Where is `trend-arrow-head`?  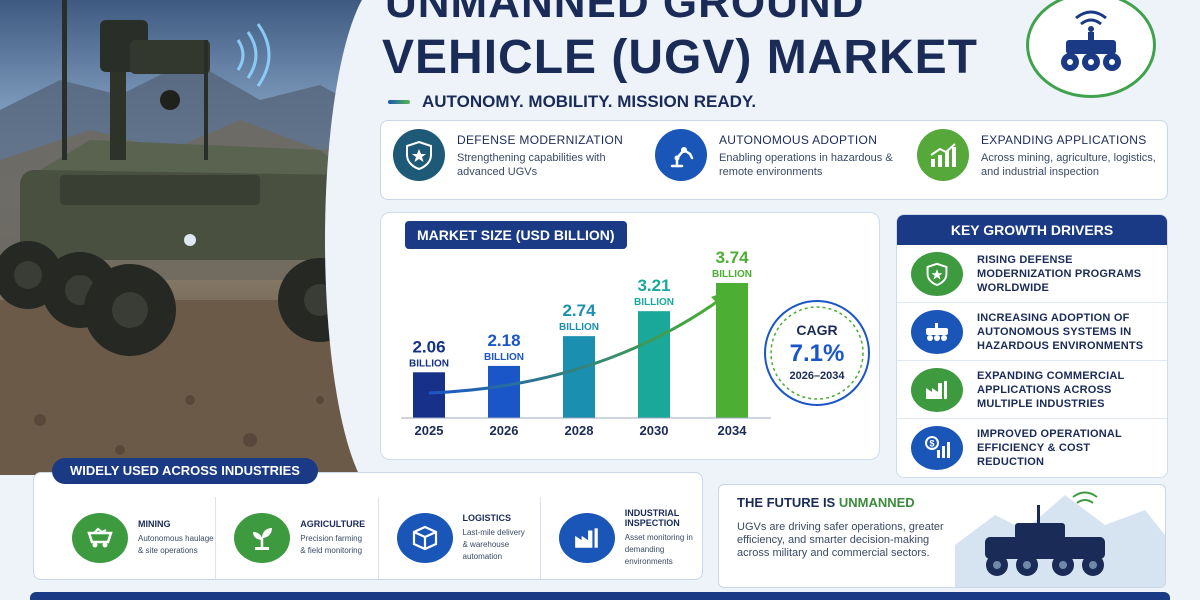
trend-arrow-head is located at coordinates (719, 299).